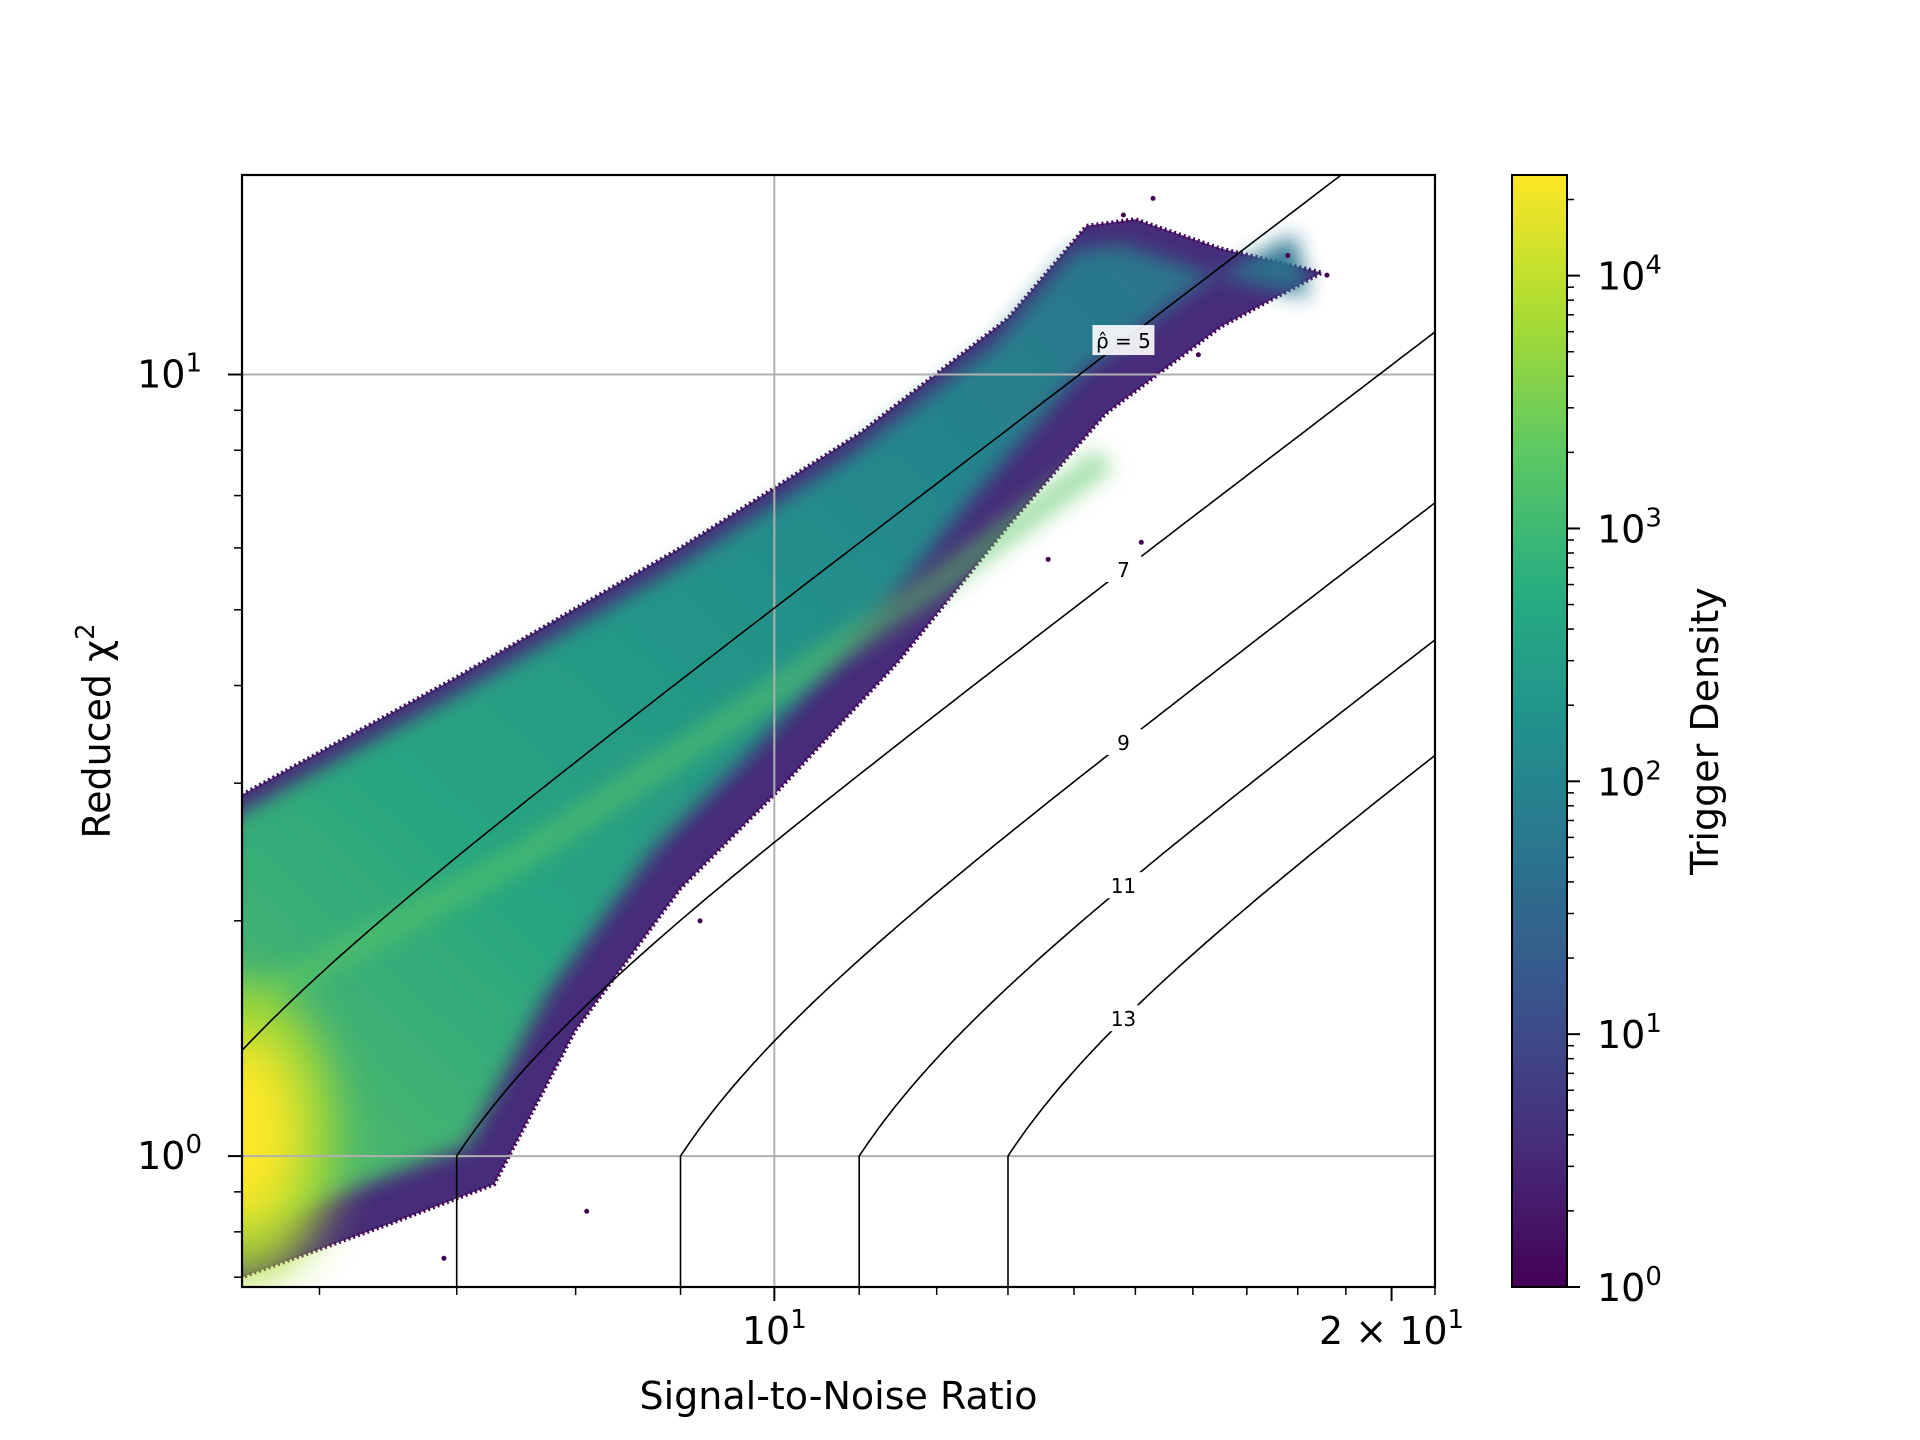 Image resolution: width=1920 pixels, height=1440 pixels. What do you see at coordinates (838, 1396) in the screenshot?
I see `x-axis-label: Signal-to-Noise Ratio` at bounding box center [838, 1396].